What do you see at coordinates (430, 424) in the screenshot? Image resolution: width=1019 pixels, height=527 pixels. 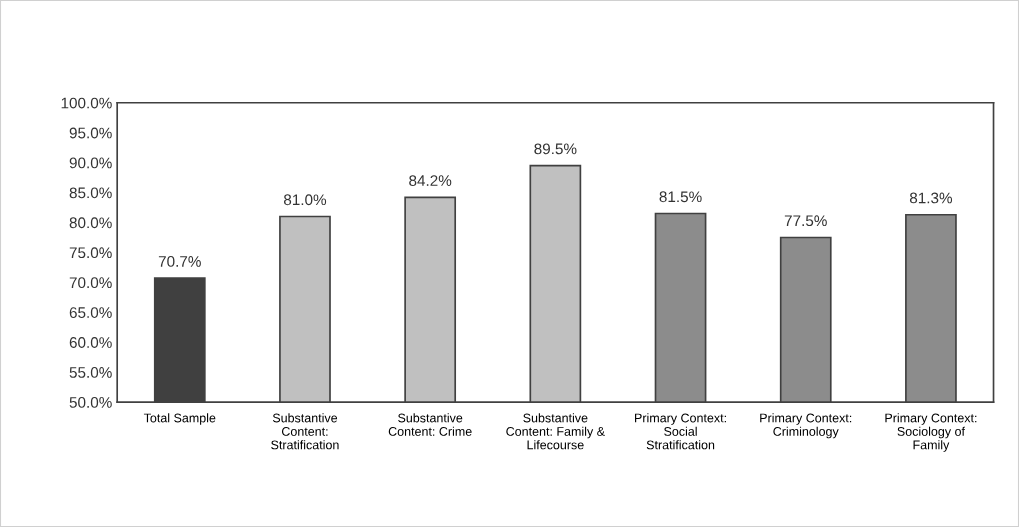 I see `x-tick-label: Substantive Content: Crime` at bounding box center [430, 424].